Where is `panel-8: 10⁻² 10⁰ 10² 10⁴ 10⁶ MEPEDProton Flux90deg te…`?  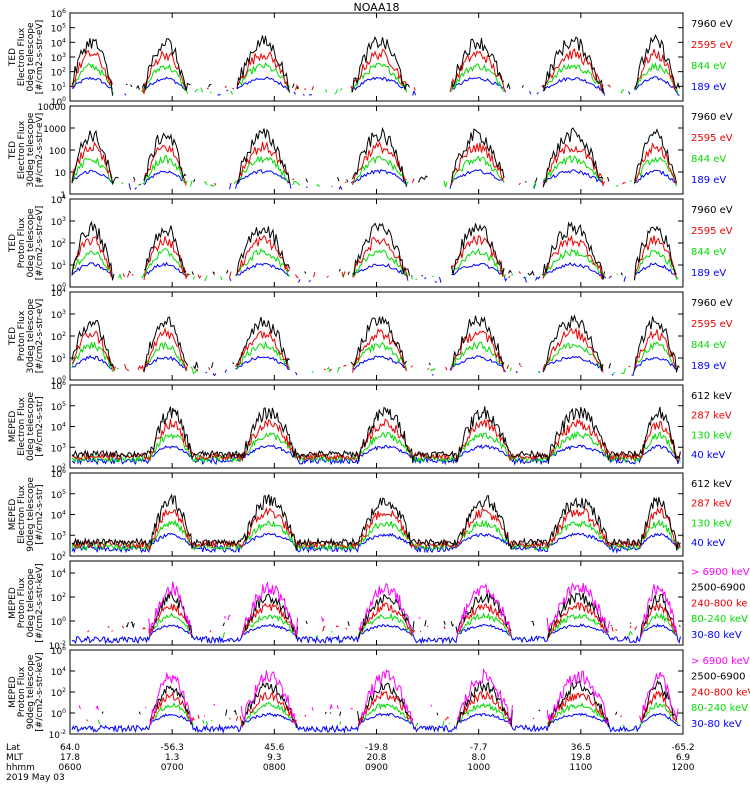
panel-8: 10⁻² 10⁰ 10² 10⁴ 10⁶ MEPEDProton Flux90deg te… is located at coordinates (379, 693).